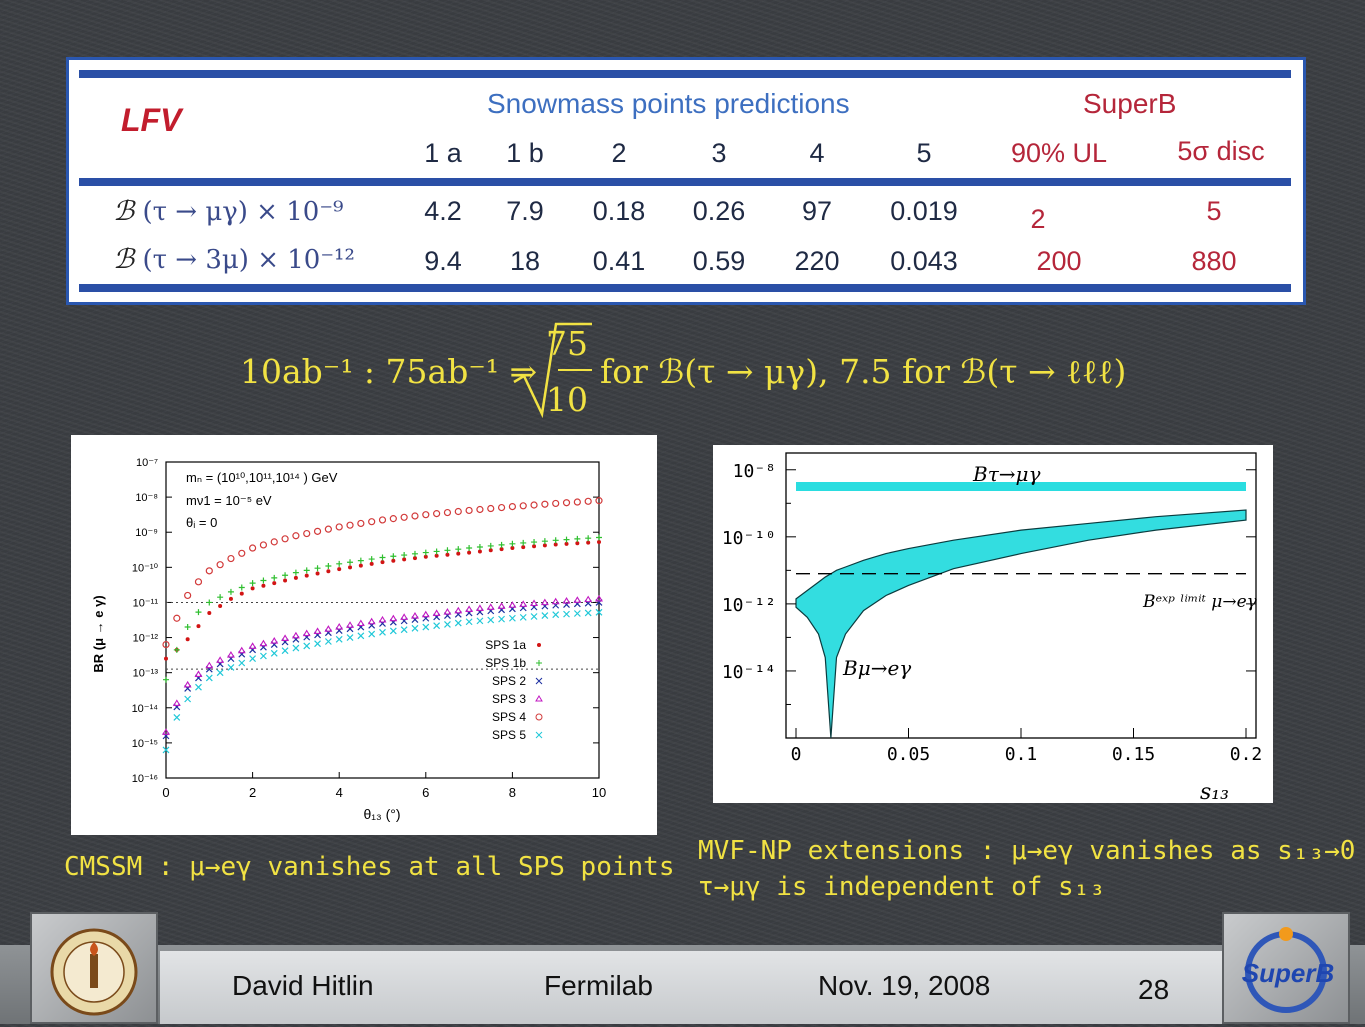 The image size is (1365, 1027). What do you see at coordinates (863, 371) in the screenshot?
I see `formula-rest: for ℬ(τ → μγ), 7.5 for ℬ(τ → ℓℓℓ)` at bounding box center [863, 371].